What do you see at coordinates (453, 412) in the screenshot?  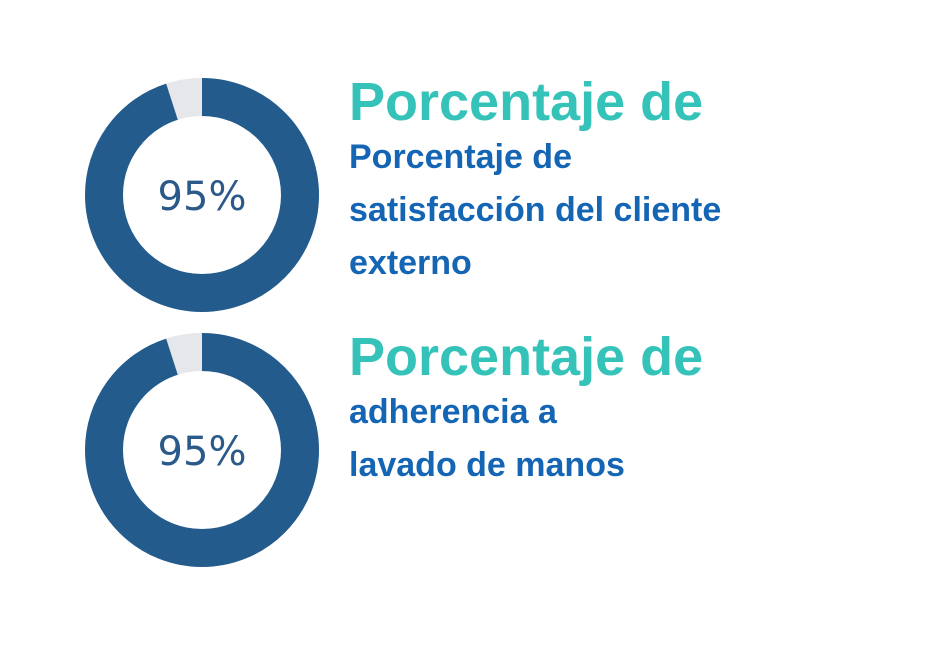 I see `description-line: adherencia a` at bounding box center [453, 412].